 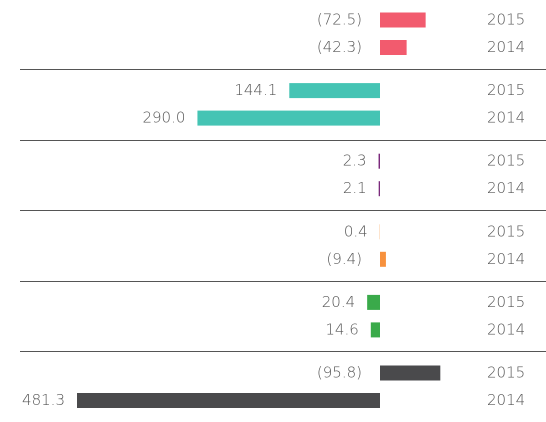 I want to click on value-label: (72.5), so click(x=339, y=20).